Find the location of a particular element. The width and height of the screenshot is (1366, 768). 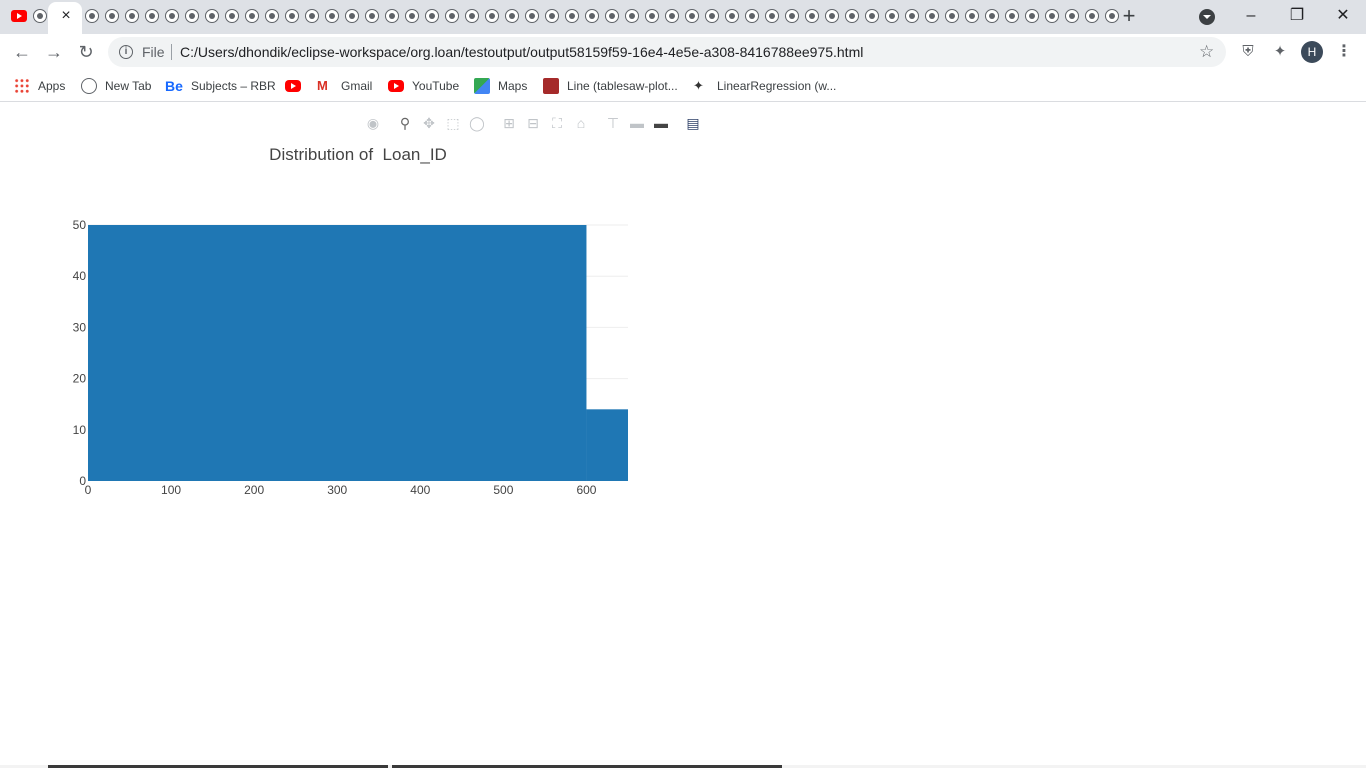

pan-icon: ✥ is located at coordinates (429, 123).